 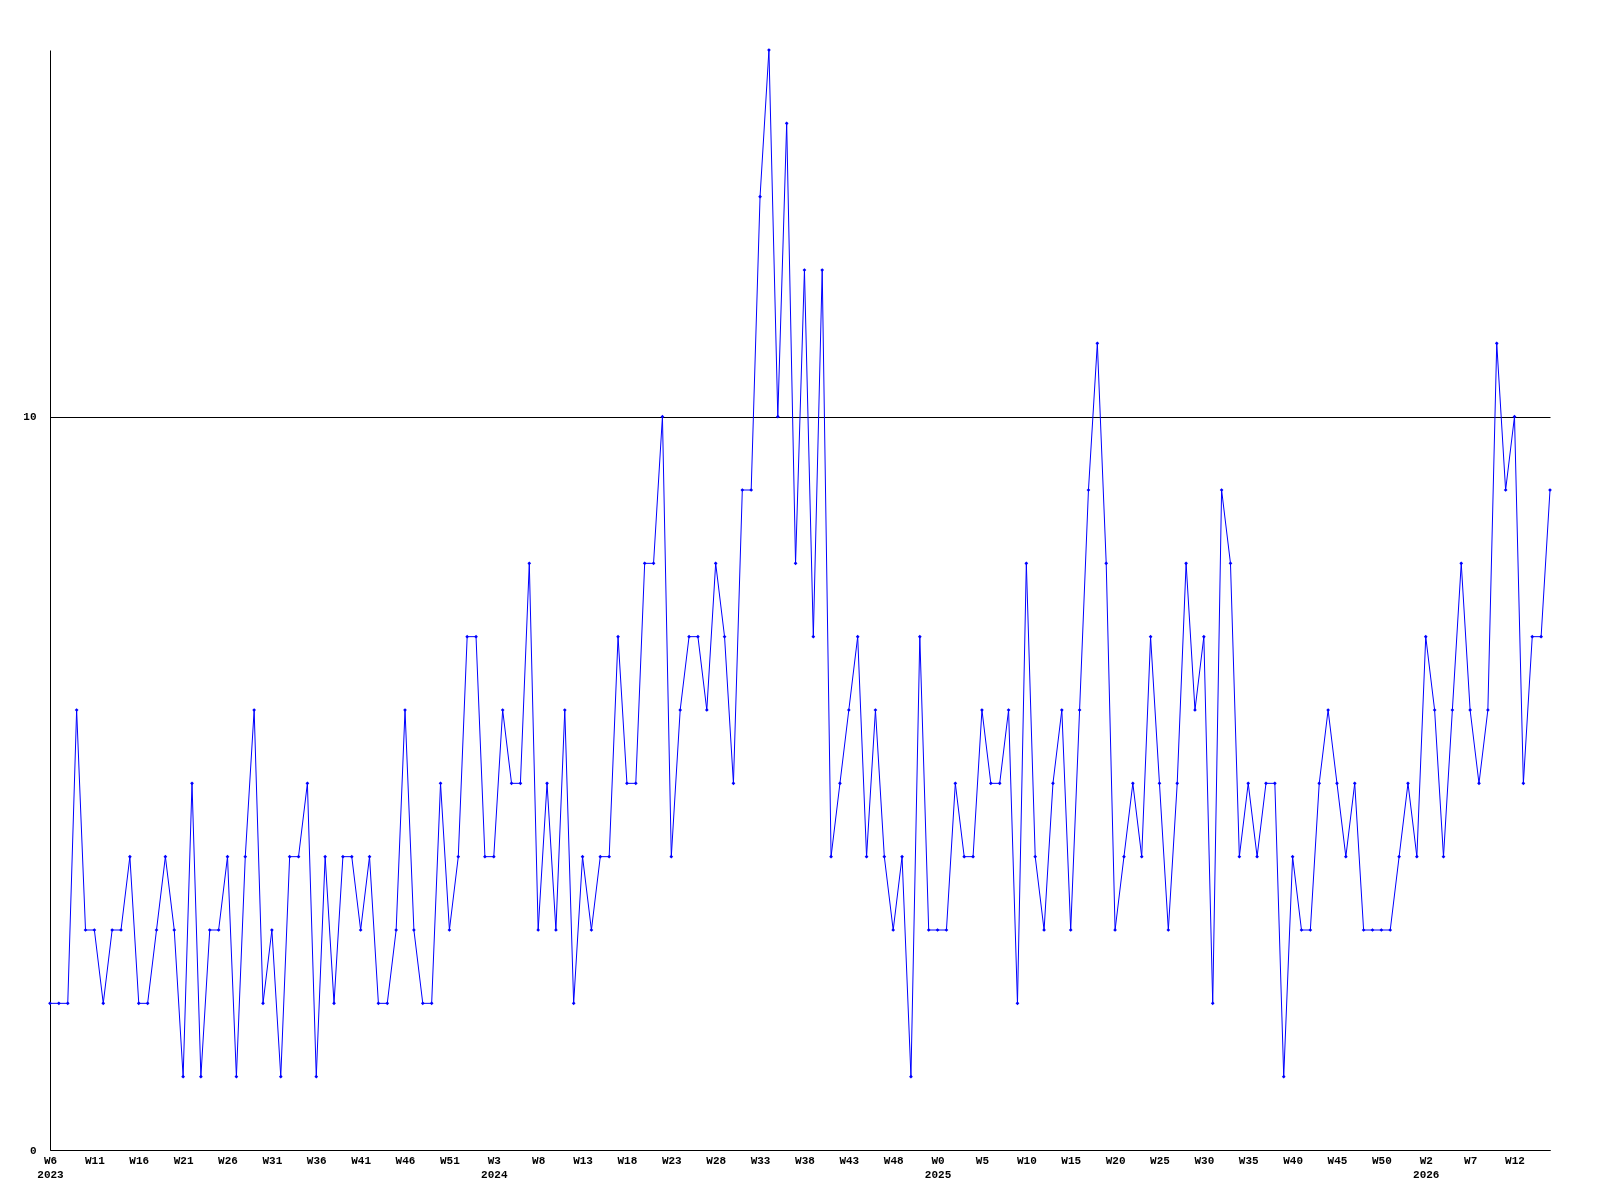 What do you see at coordinates (30, 417) in the screenshot?
I see `y-tick-label: 10` at bounding box center [30, 417].